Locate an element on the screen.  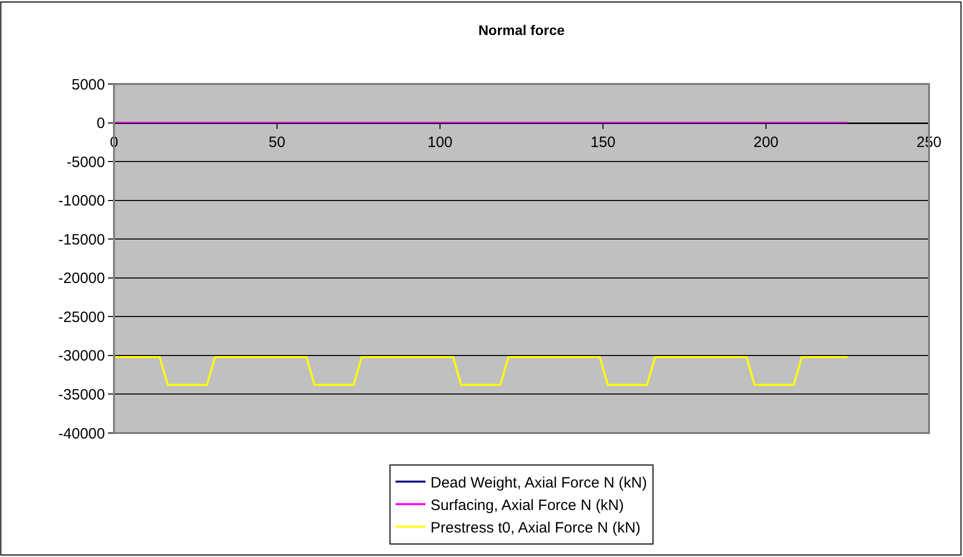
y-tick-label: -15000 is located at coordinates (81, 239).